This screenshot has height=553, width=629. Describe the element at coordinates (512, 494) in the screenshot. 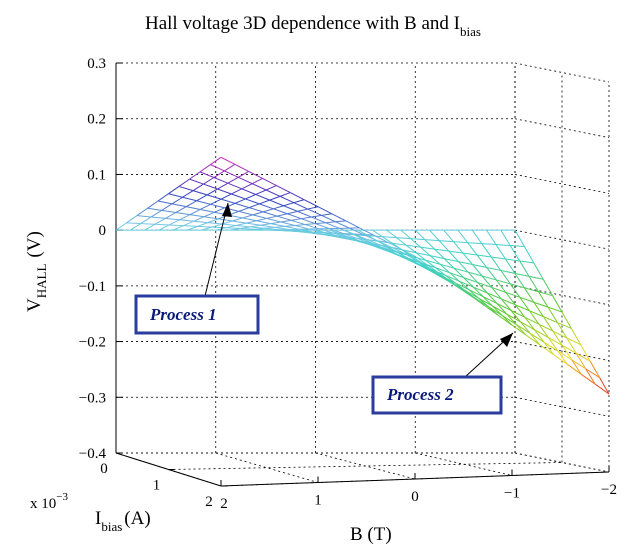

I see `x-tick-label: −1` at that location.